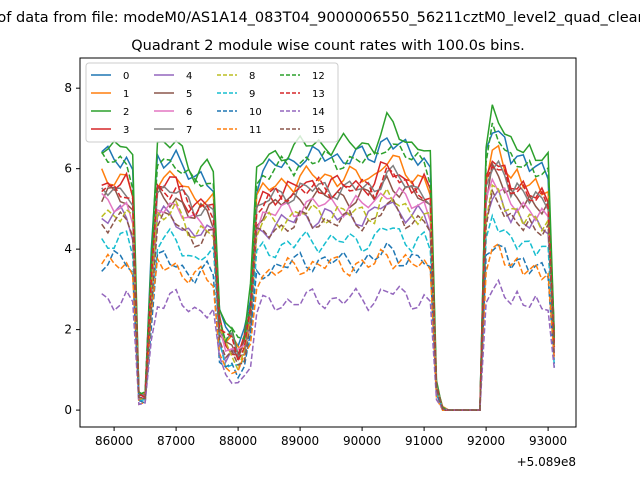  I want to click on legend-label-14: 14, so click(318, 112).